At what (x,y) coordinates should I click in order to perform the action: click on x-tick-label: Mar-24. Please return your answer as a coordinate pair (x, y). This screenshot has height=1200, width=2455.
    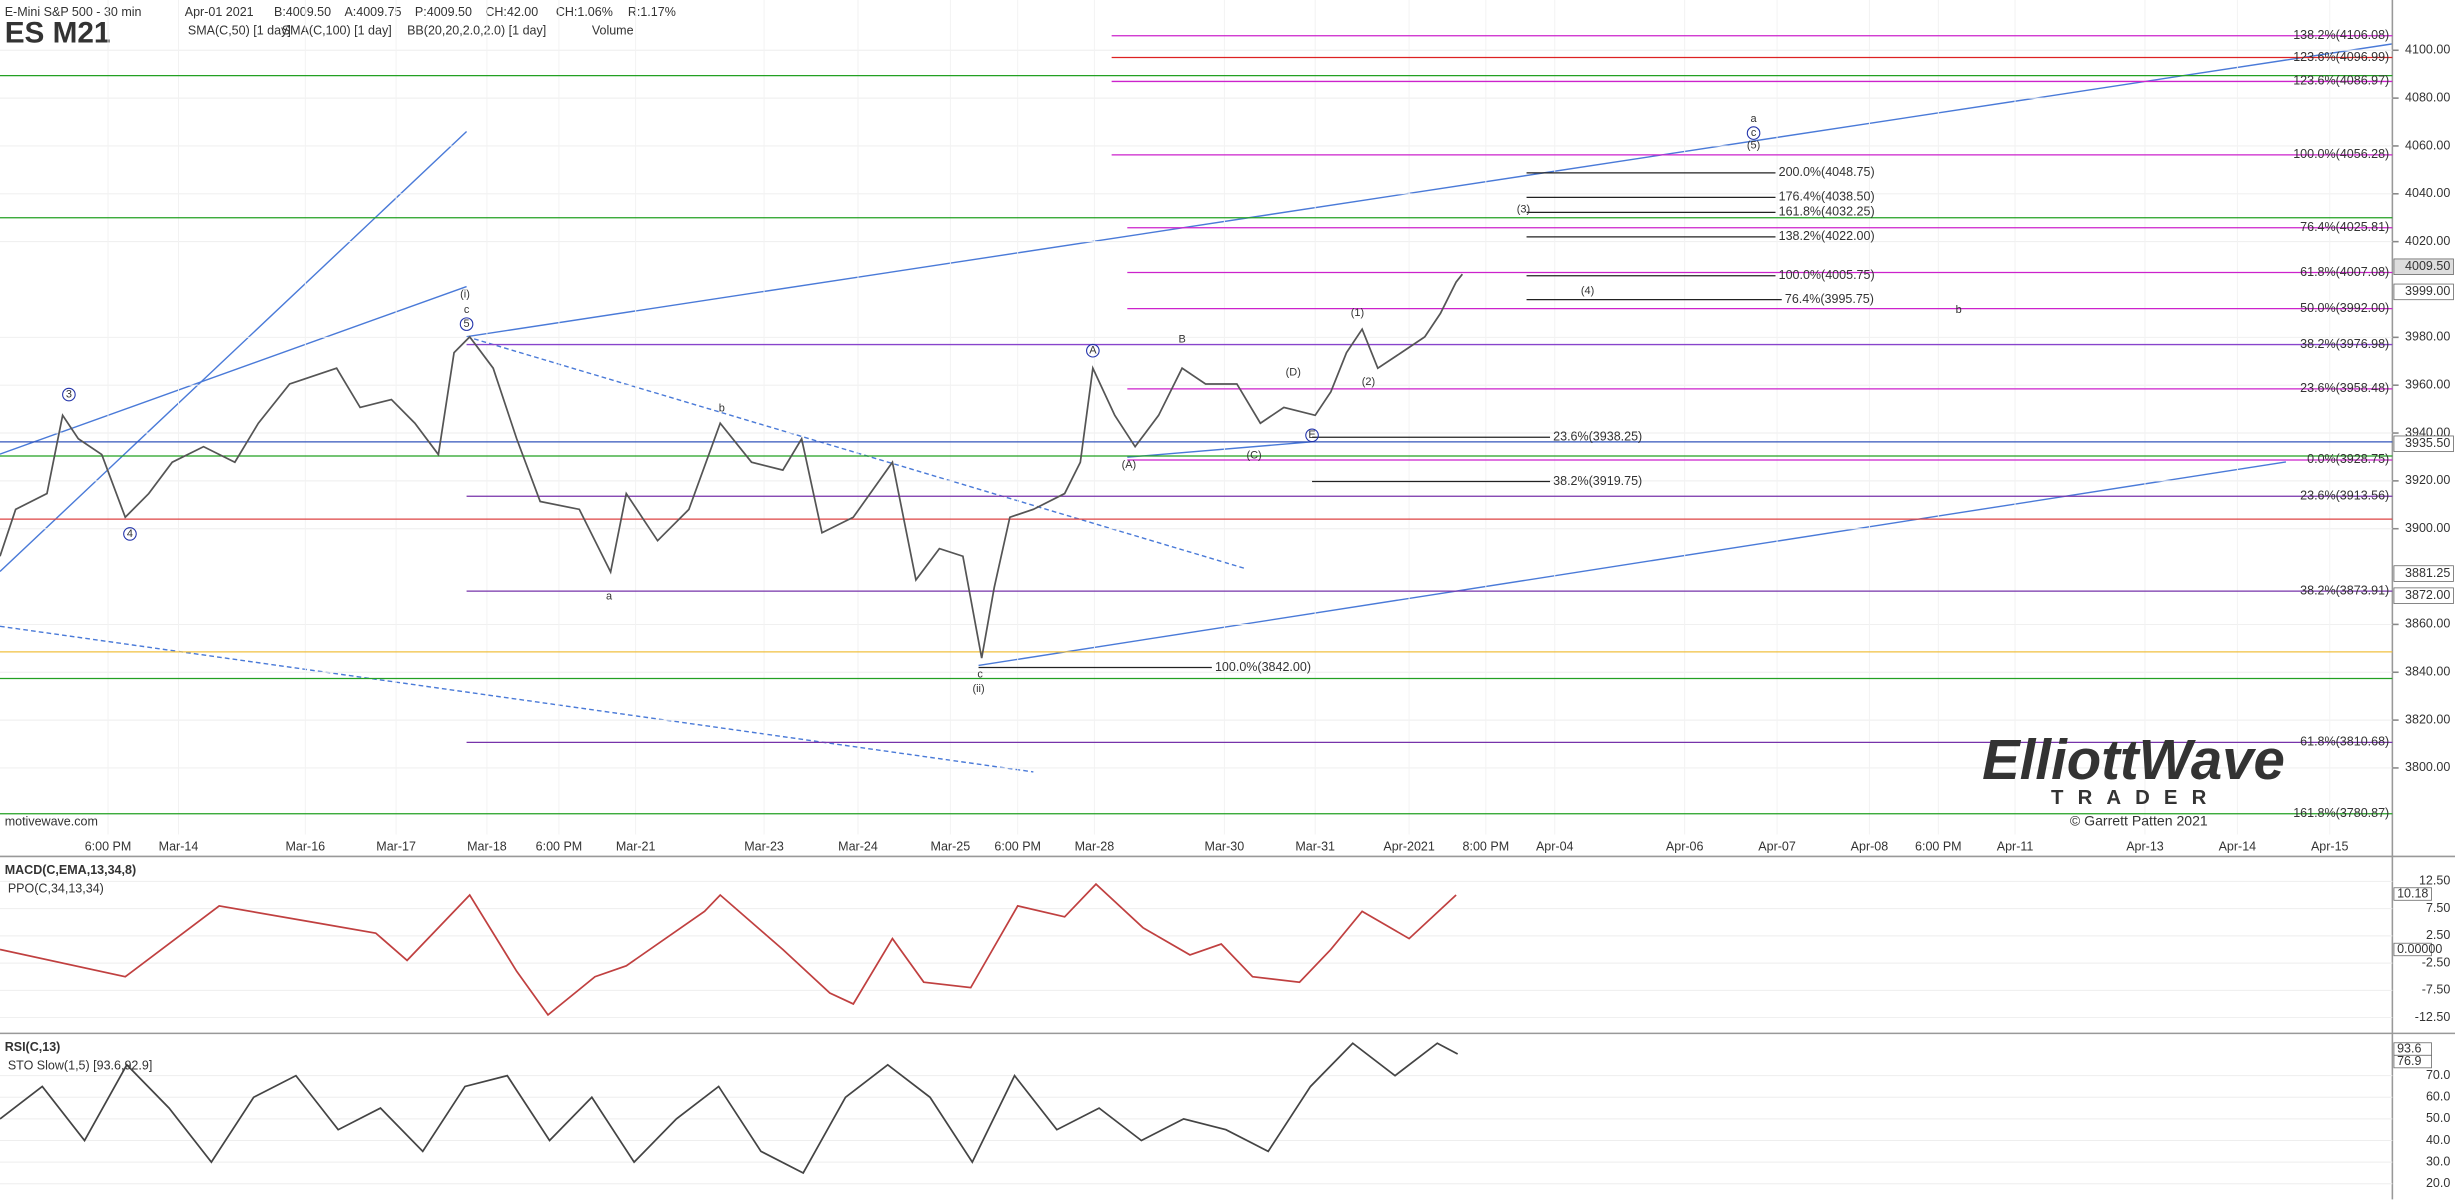
    Looking at the image, I should click on (858, 846).